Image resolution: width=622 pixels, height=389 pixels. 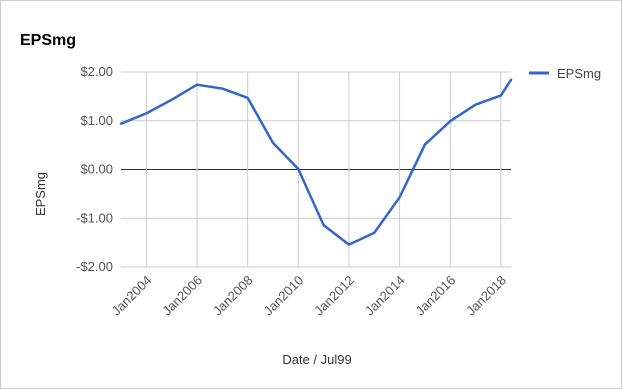 I want to click on x-tick-label: Jan2012, so click(x=334, y=296).